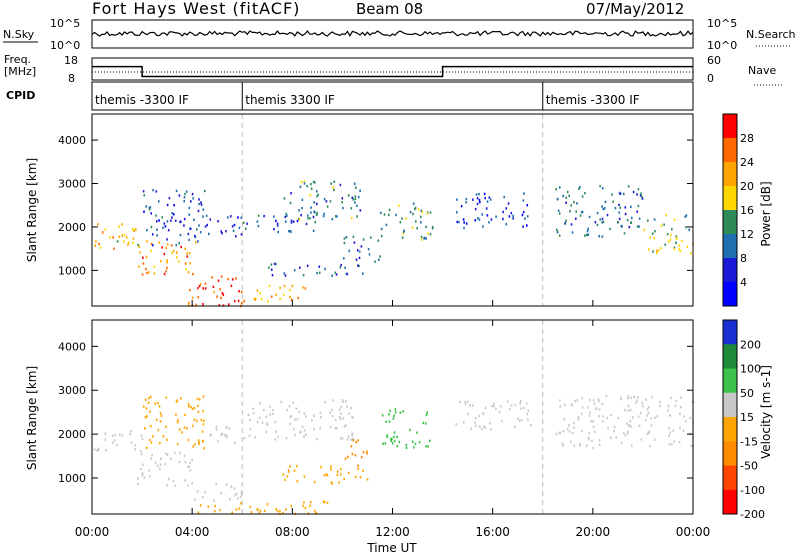 The image size is (800, 554). Describe the element at coordinates (747, 186) in the screenshot. I see `colorbar-tick-label: 20` at that location.